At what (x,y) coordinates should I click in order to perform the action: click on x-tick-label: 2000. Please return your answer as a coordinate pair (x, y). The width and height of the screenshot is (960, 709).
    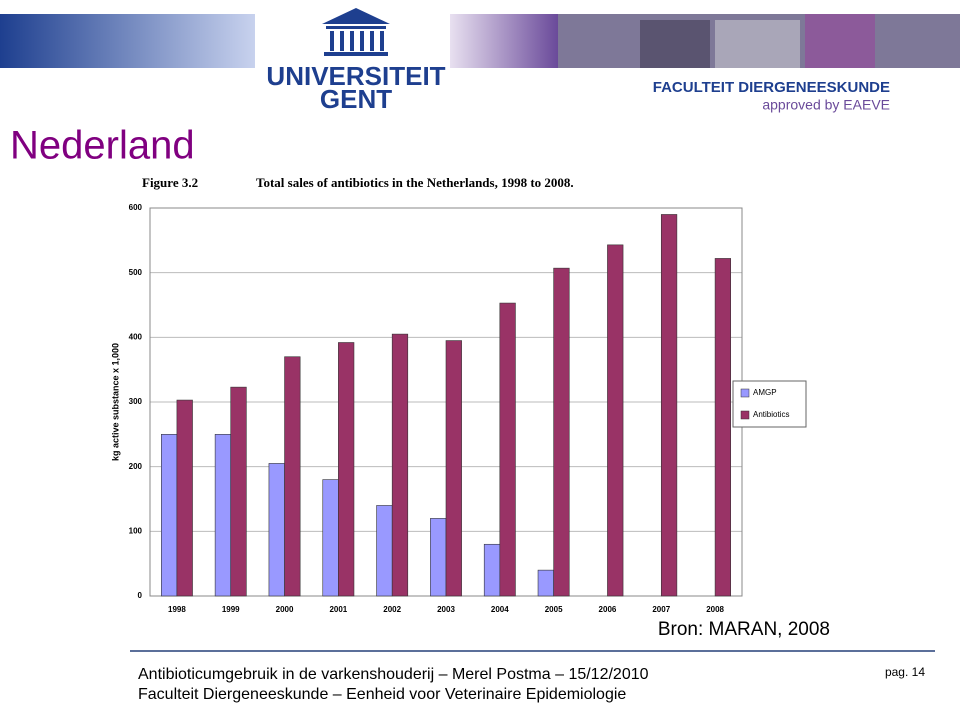
    Looking at the image, I should click on (285, 609).